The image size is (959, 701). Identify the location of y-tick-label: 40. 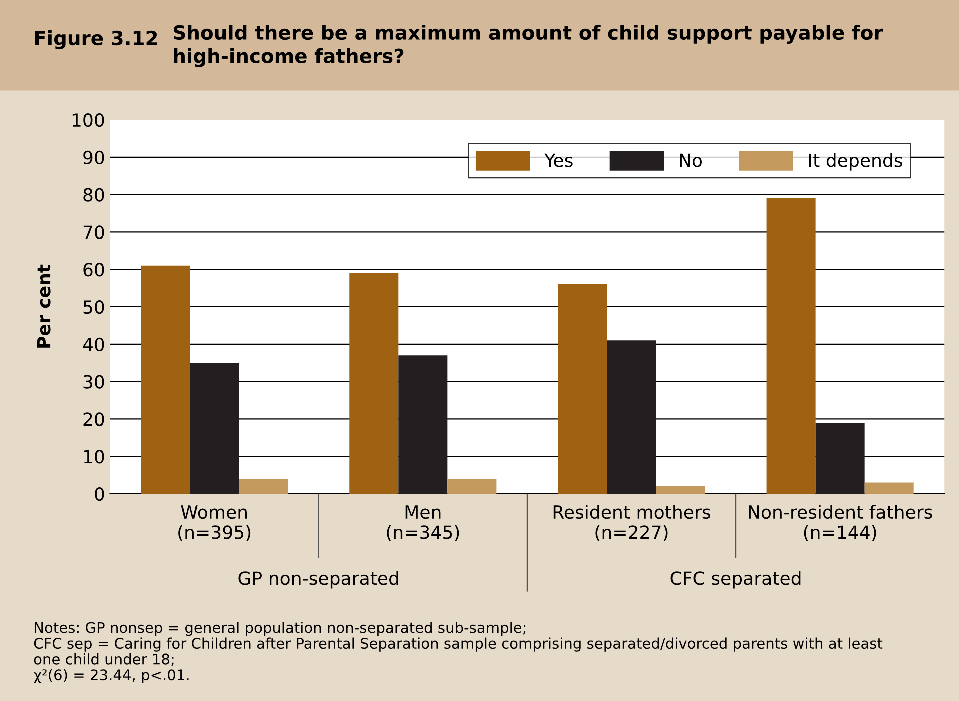
(93, 345).